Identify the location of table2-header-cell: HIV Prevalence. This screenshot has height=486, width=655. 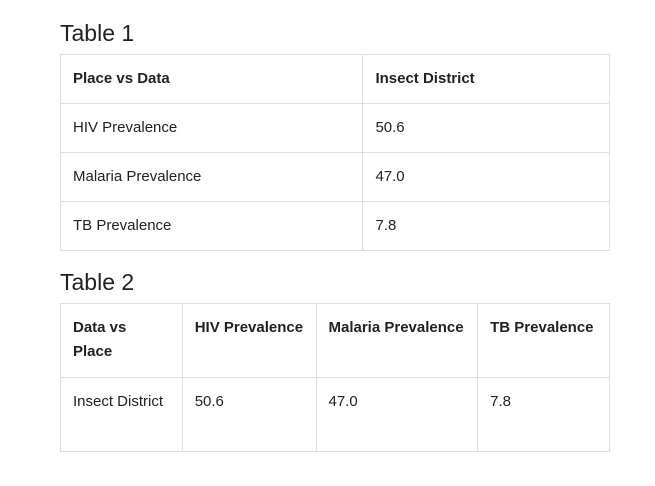
(249, 340).